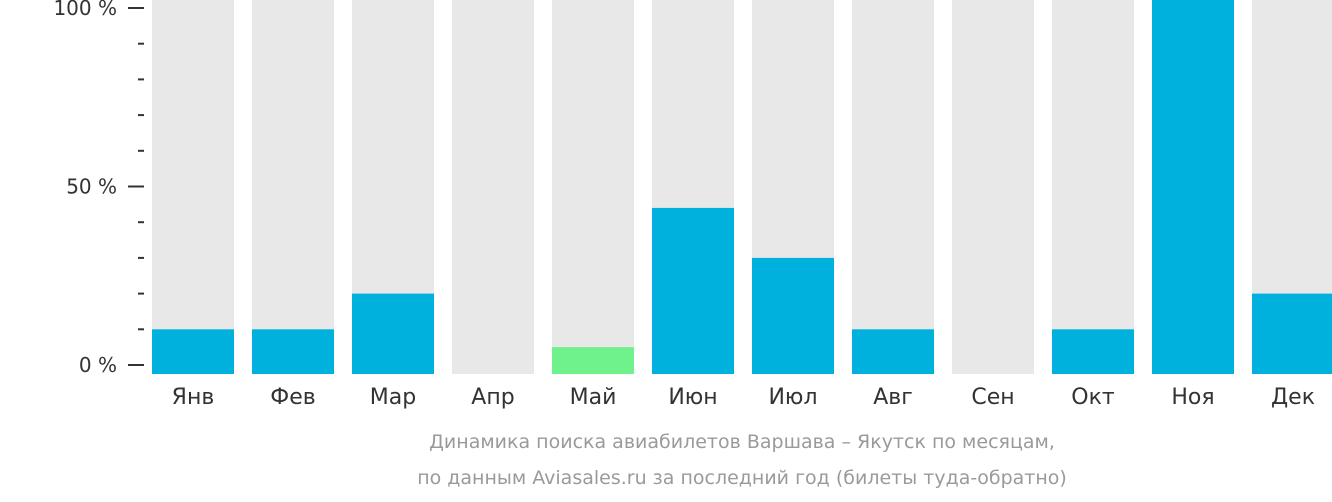  Describe the element at coordinates (593, 360) in the screenshot. I see `bar-Май` at that location.